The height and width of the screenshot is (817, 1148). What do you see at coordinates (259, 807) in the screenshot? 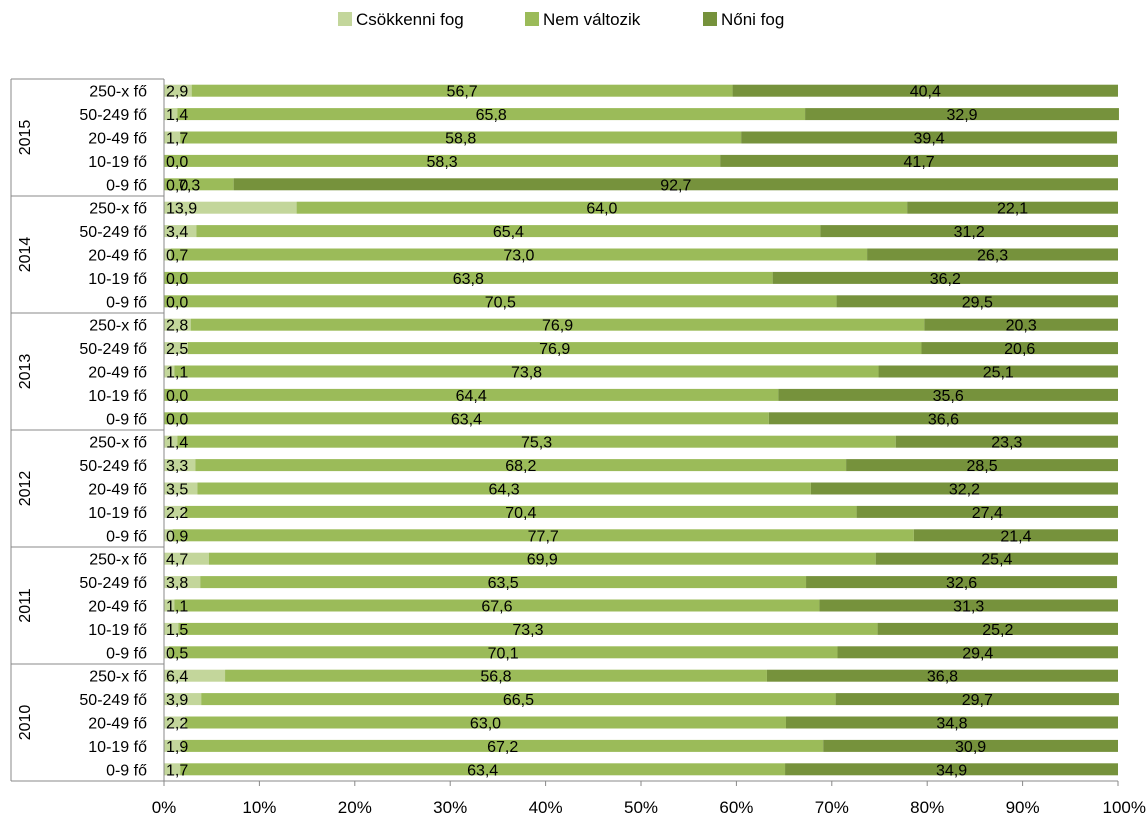
I see `x-tick-label: 10%` at bounding box center [259, 807].